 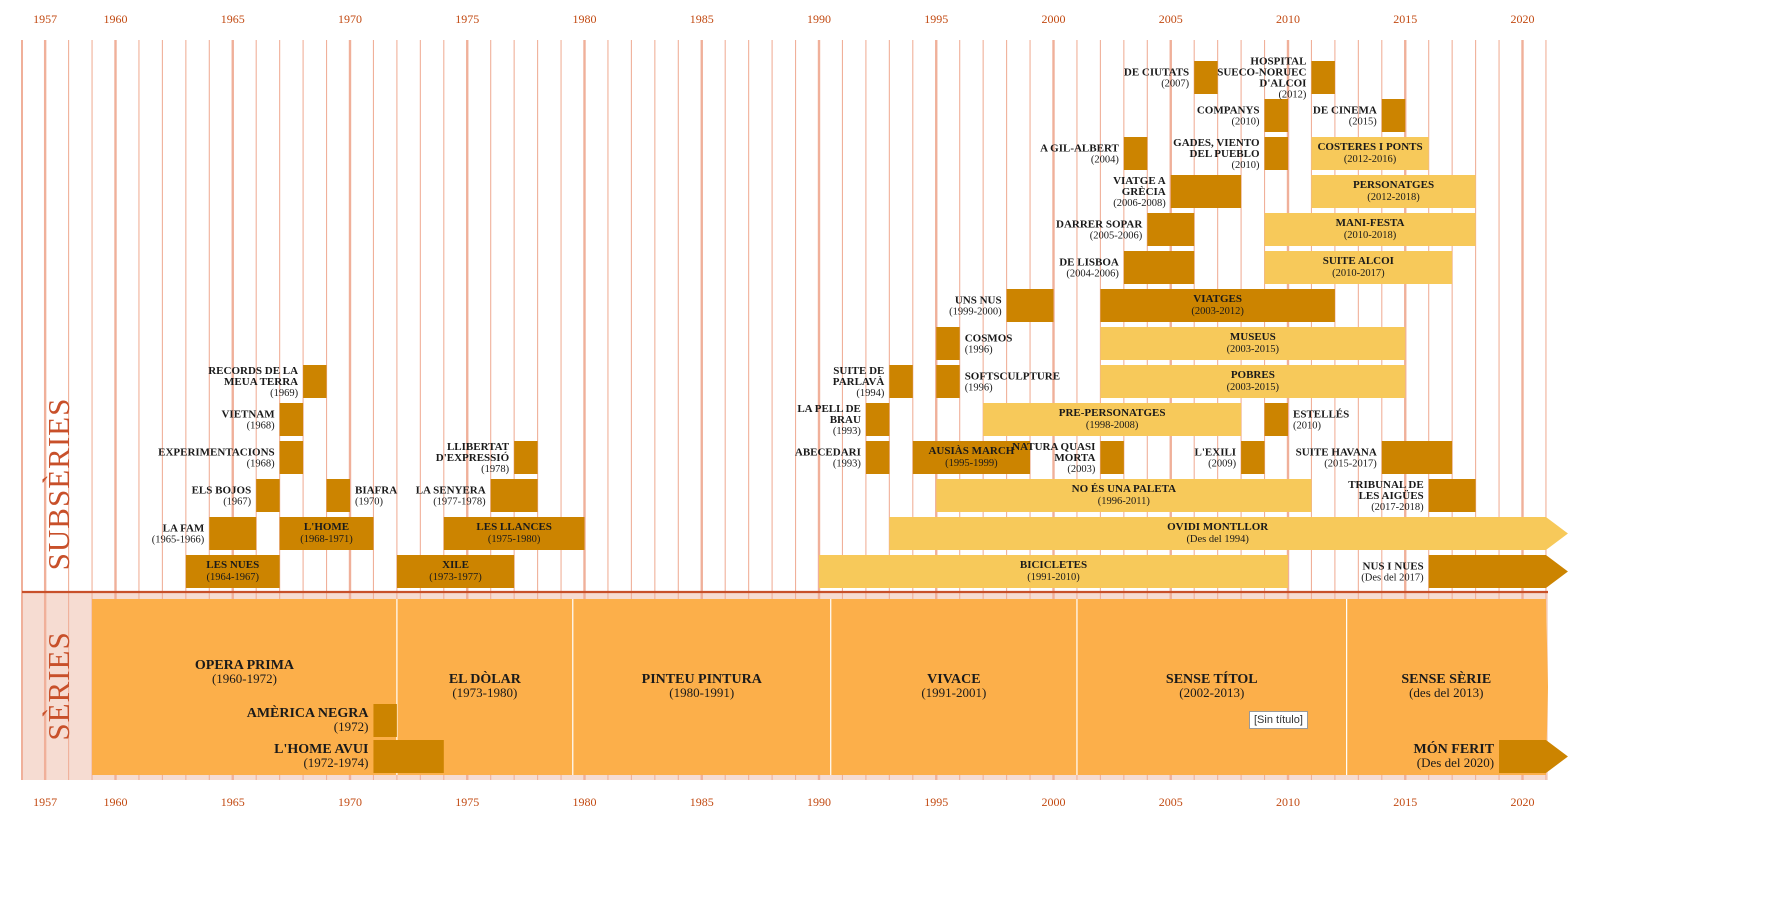 I want to click on tick-label-top-2005: 2005, so click(x=1171, y=19).